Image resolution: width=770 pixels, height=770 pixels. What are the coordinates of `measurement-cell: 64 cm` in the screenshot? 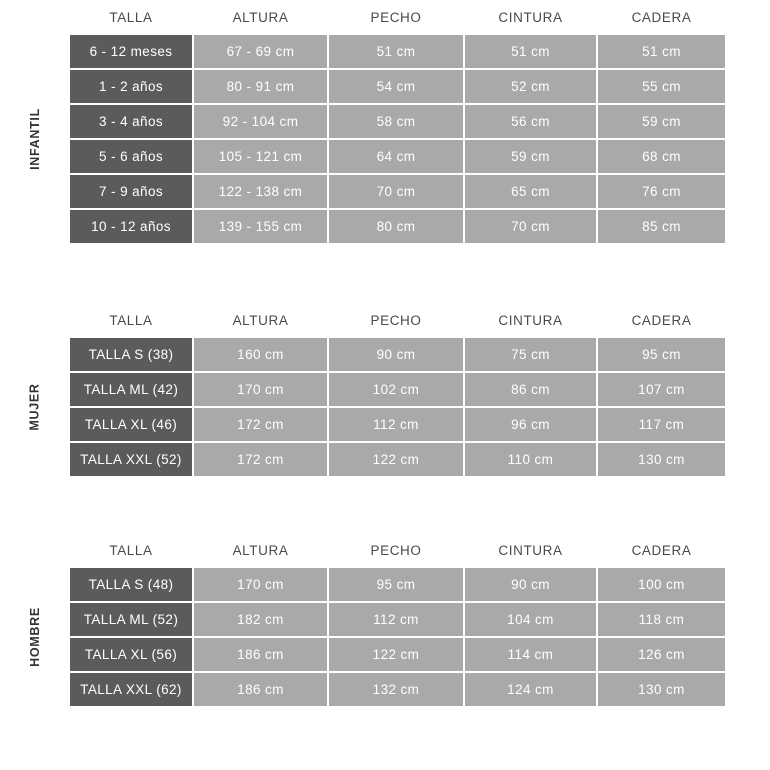 It's located at (396, 156).